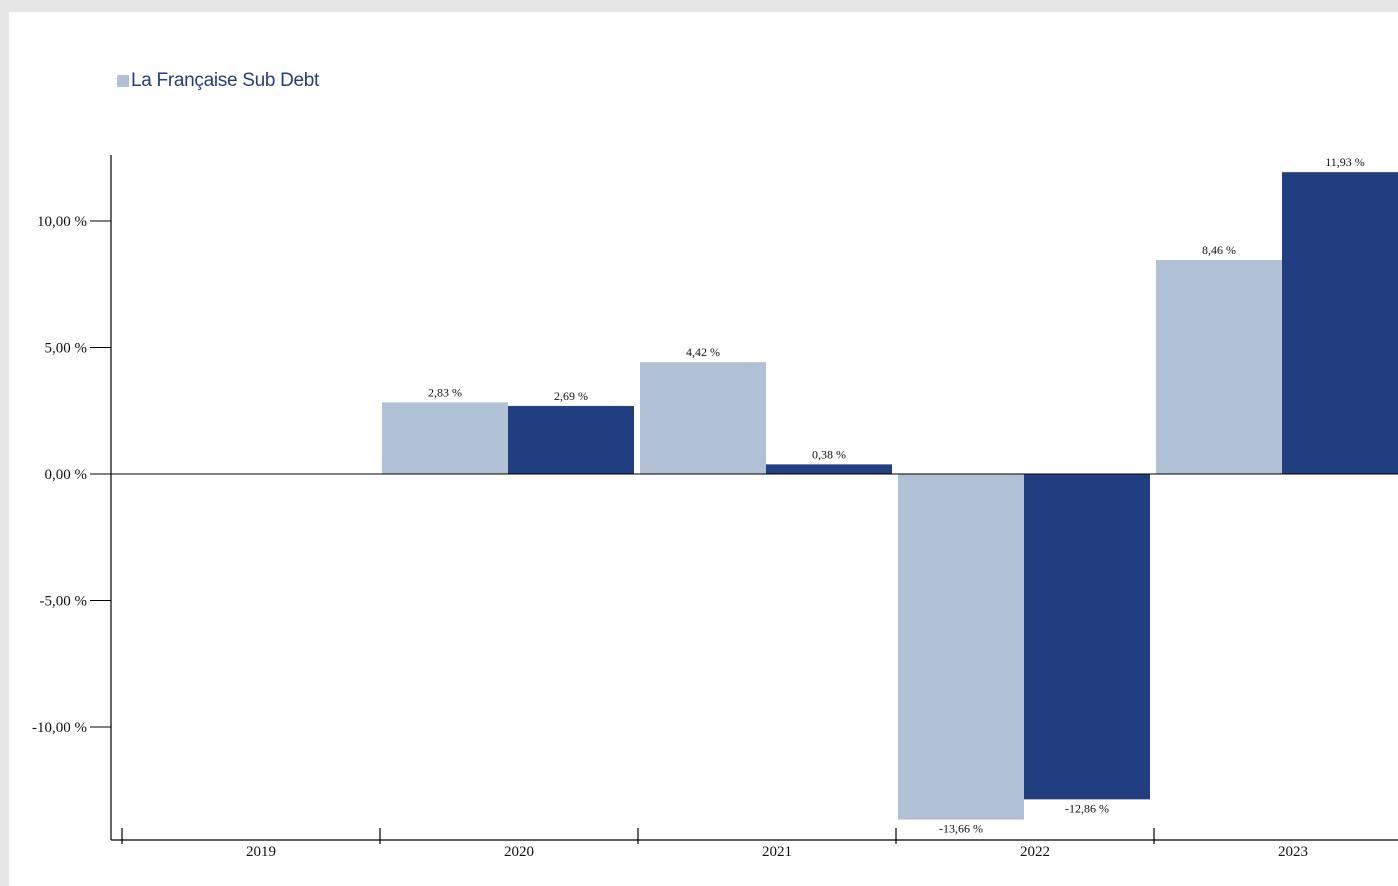  I want to click on data-label: 2,83 %, so click(445, 392).